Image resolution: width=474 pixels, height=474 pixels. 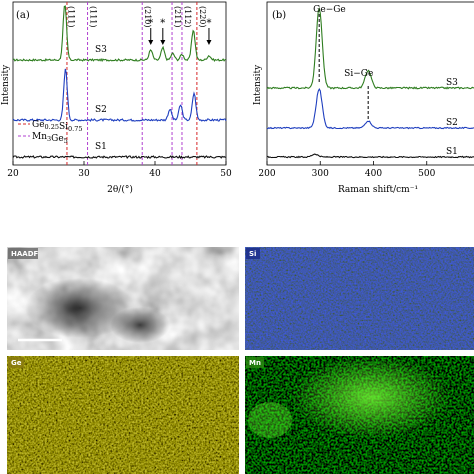 I want to click on x-tick-label: 400, so click(x=373, y=174).